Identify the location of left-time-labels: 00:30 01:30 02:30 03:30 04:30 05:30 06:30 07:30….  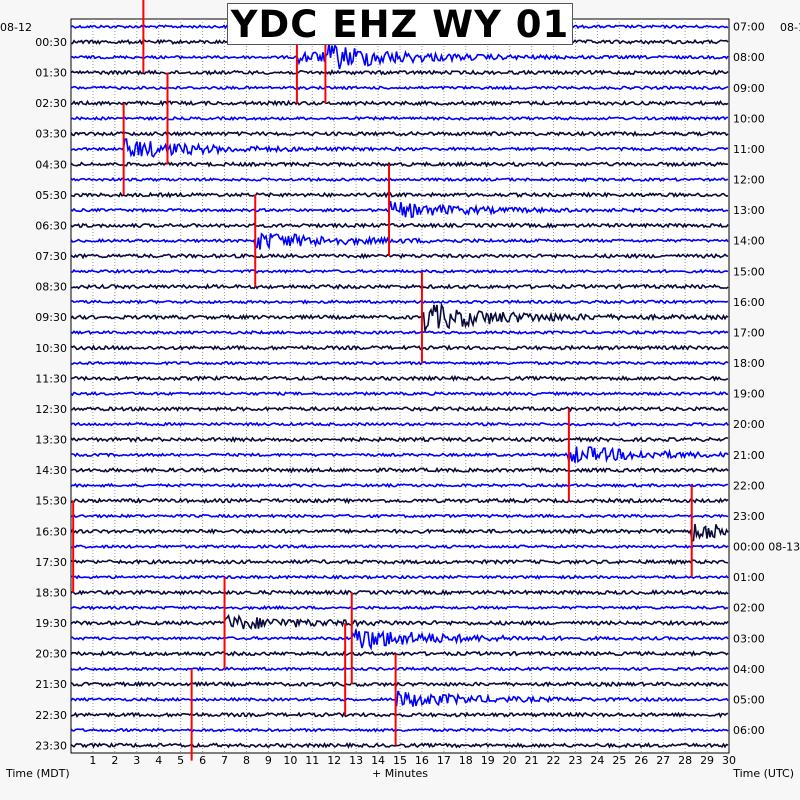
(51, 394).